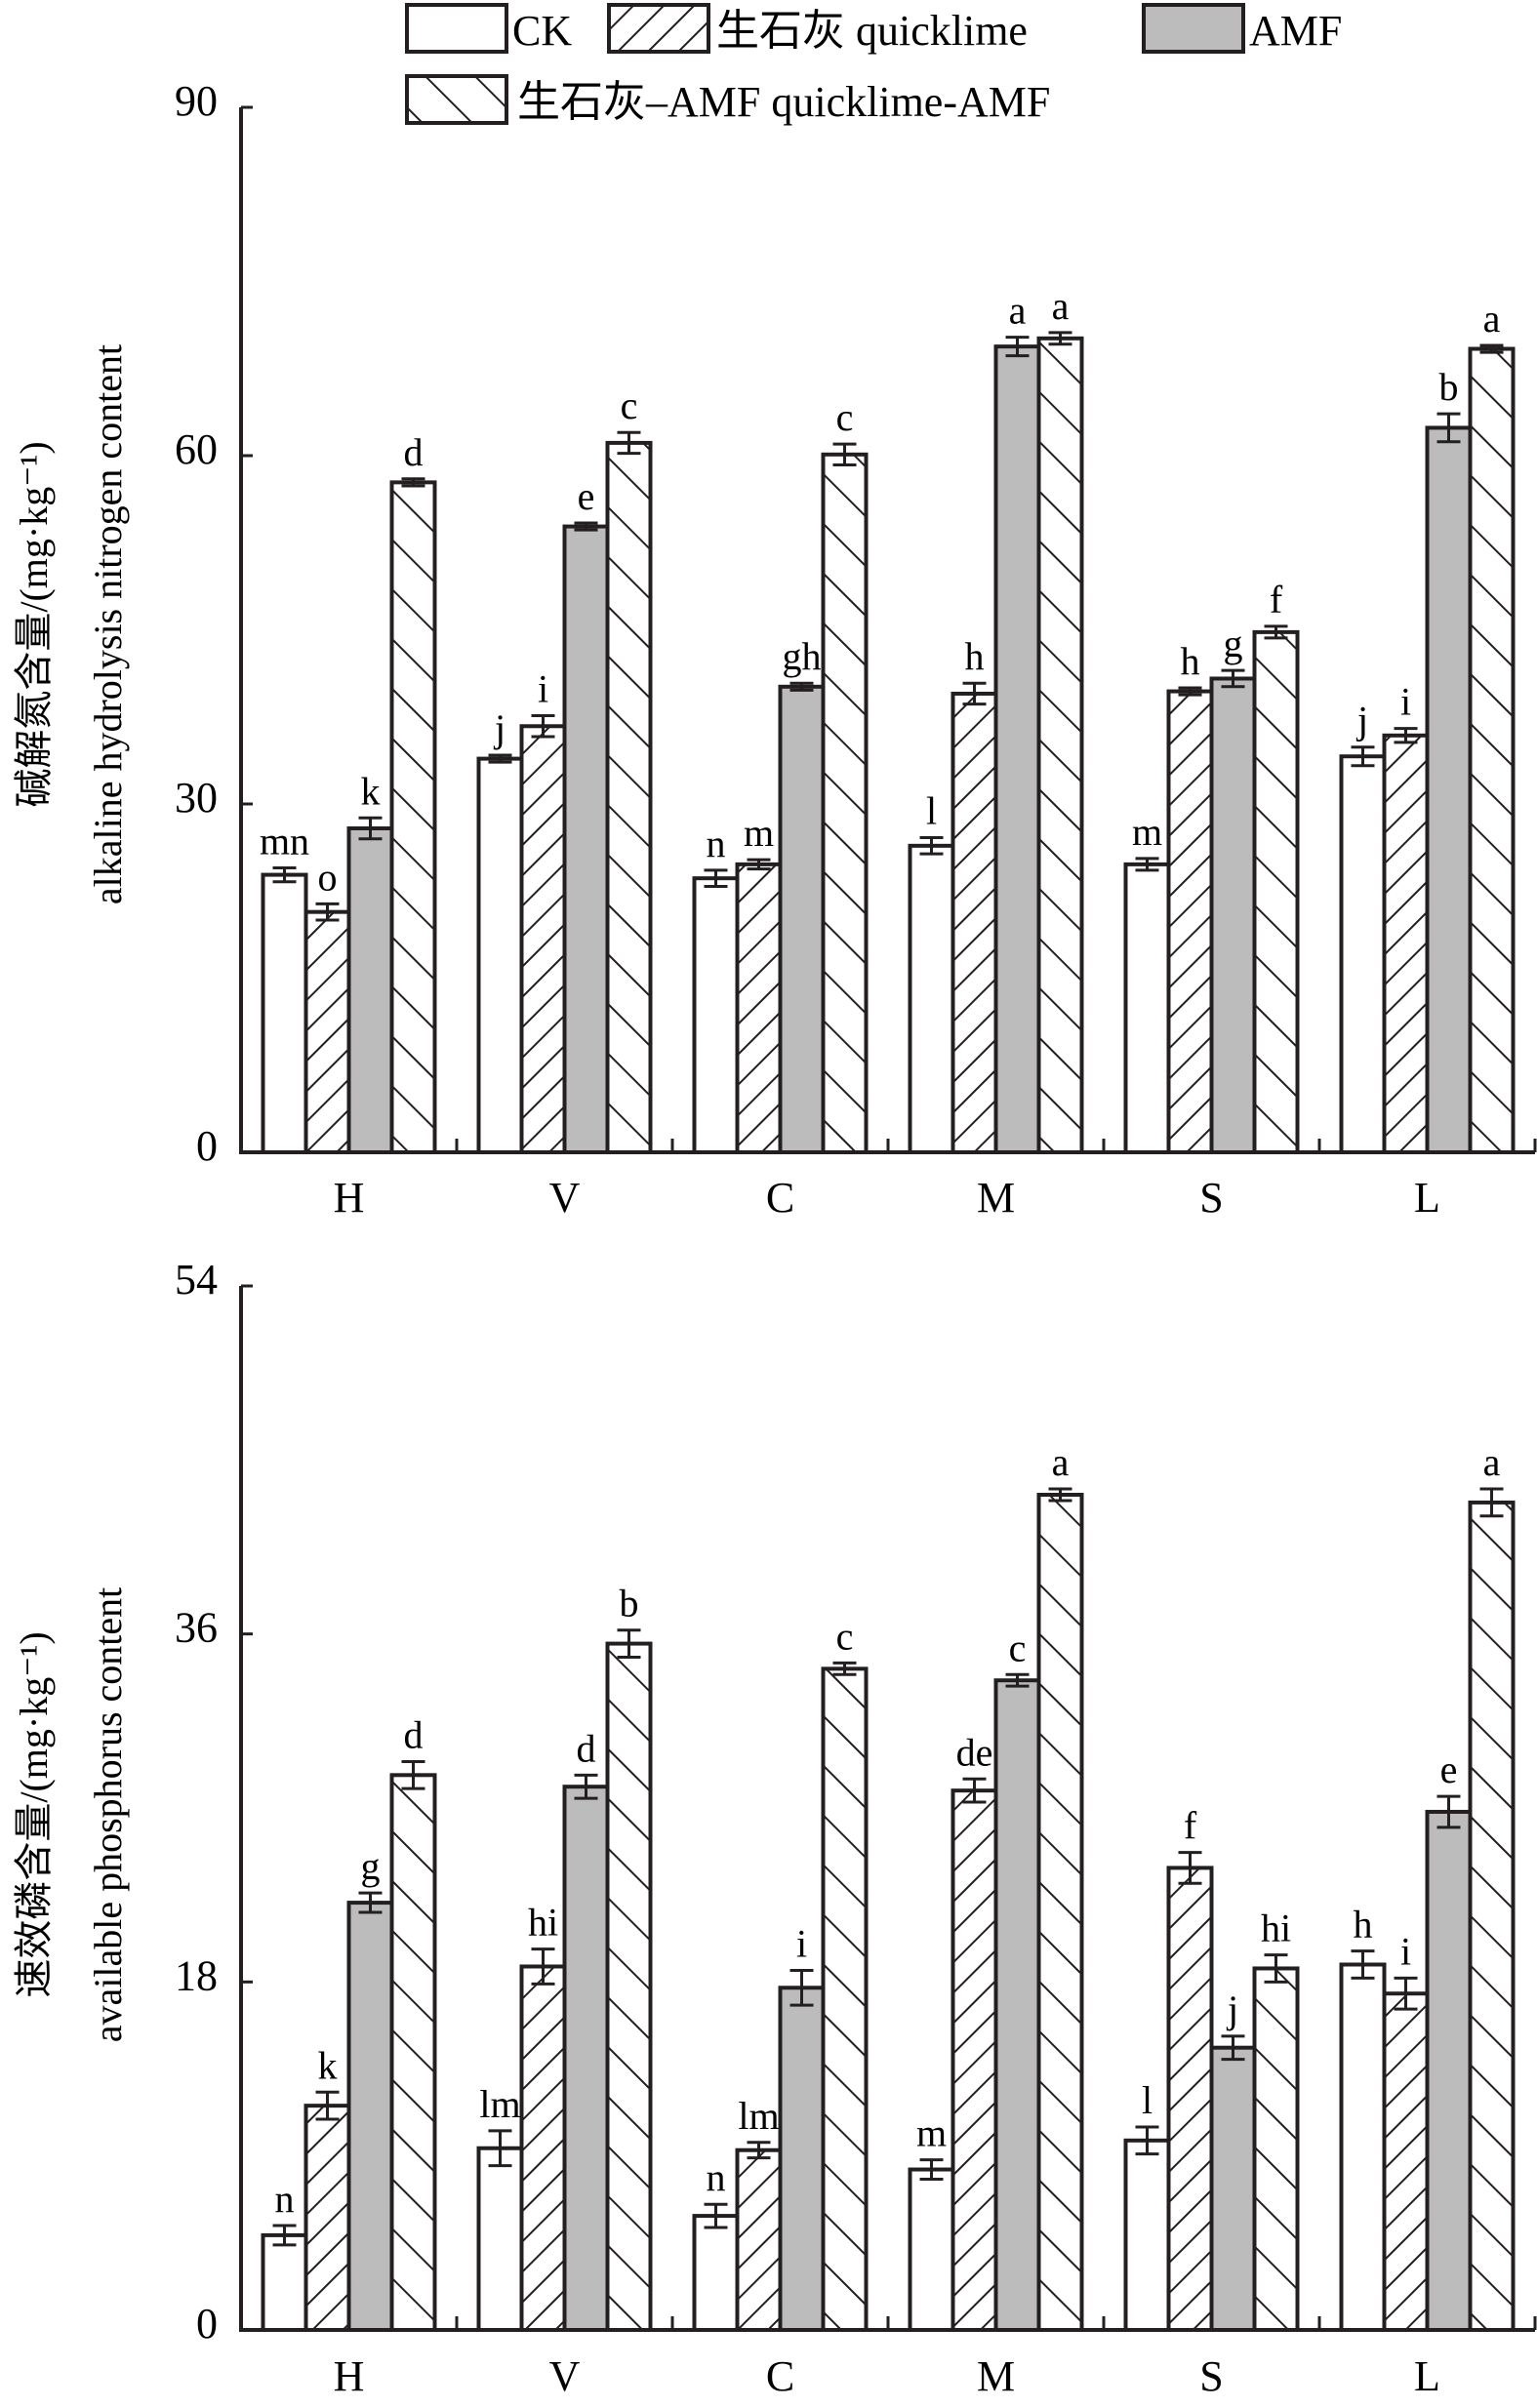 This screenshot has height=2408, width=1537. Describe the element at coordinates (499, 2104) in the screenshot. I see `significance-label: lm` at that location.